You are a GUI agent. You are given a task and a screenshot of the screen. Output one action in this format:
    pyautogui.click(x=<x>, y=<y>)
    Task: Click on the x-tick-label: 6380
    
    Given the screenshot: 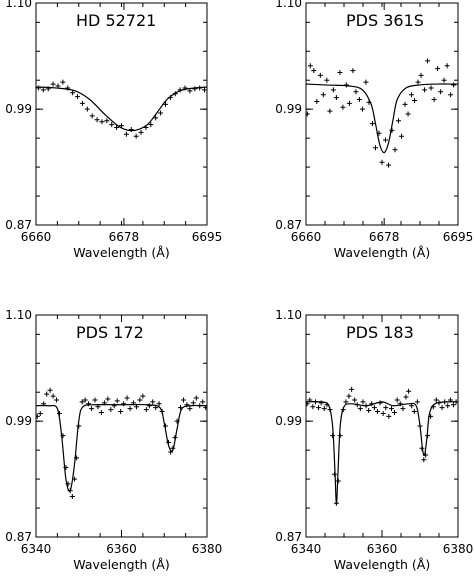 What is the action you would take?
    pyautogui.click(x=207, y=549)
    